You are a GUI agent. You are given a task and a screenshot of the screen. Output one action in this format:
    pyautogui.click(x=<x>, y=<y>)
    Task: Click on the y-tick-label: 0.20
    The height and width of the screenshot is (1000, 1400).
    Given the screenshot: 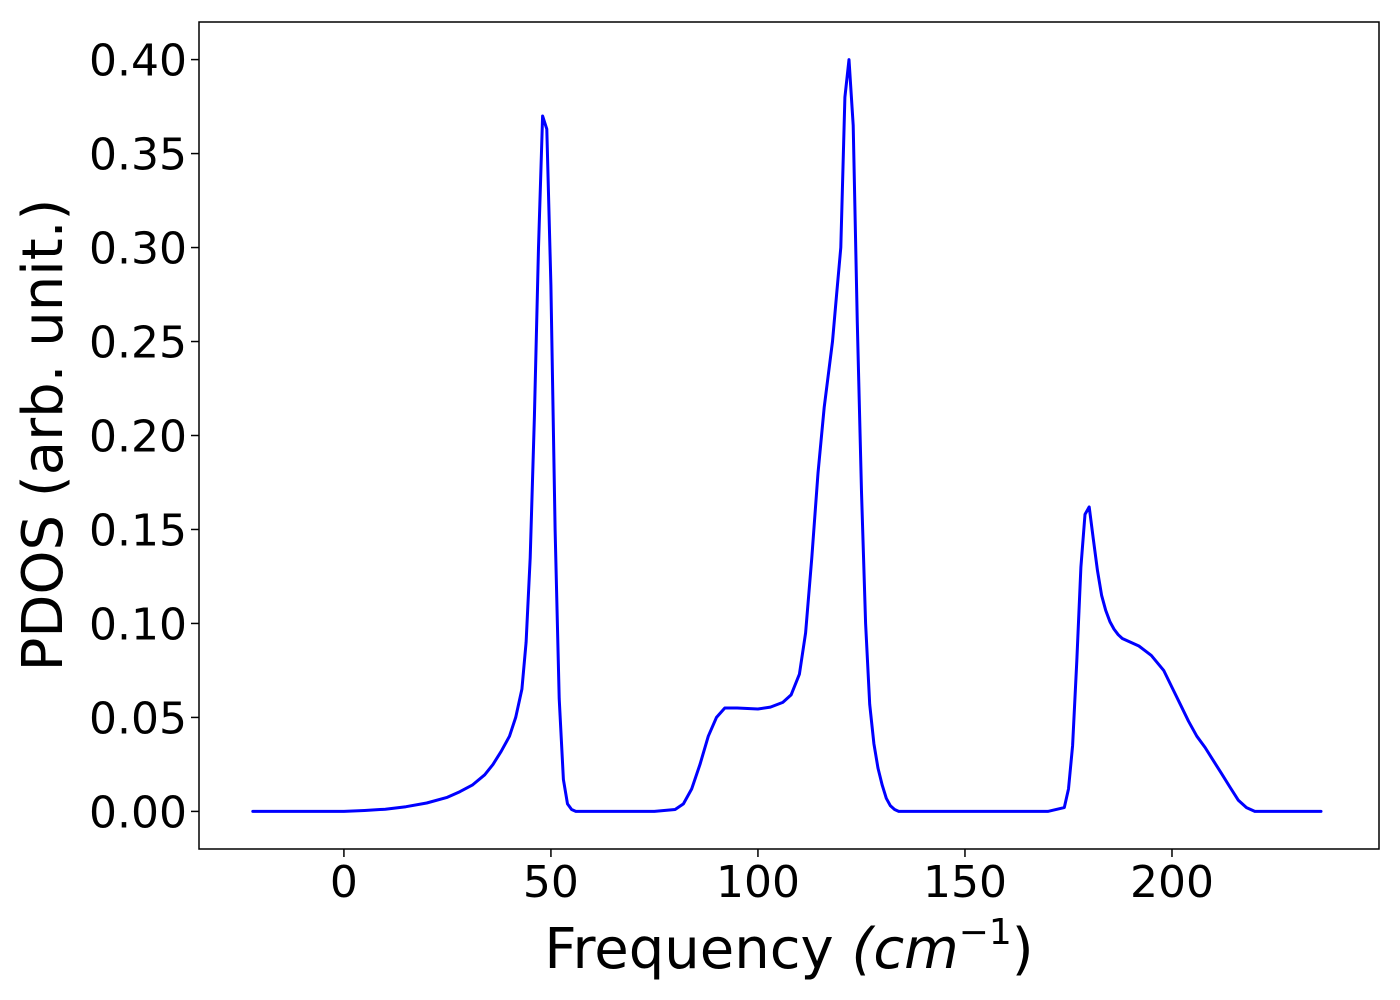 What is the action you would take?
    pyautogui.click(x=138, y=437)
    